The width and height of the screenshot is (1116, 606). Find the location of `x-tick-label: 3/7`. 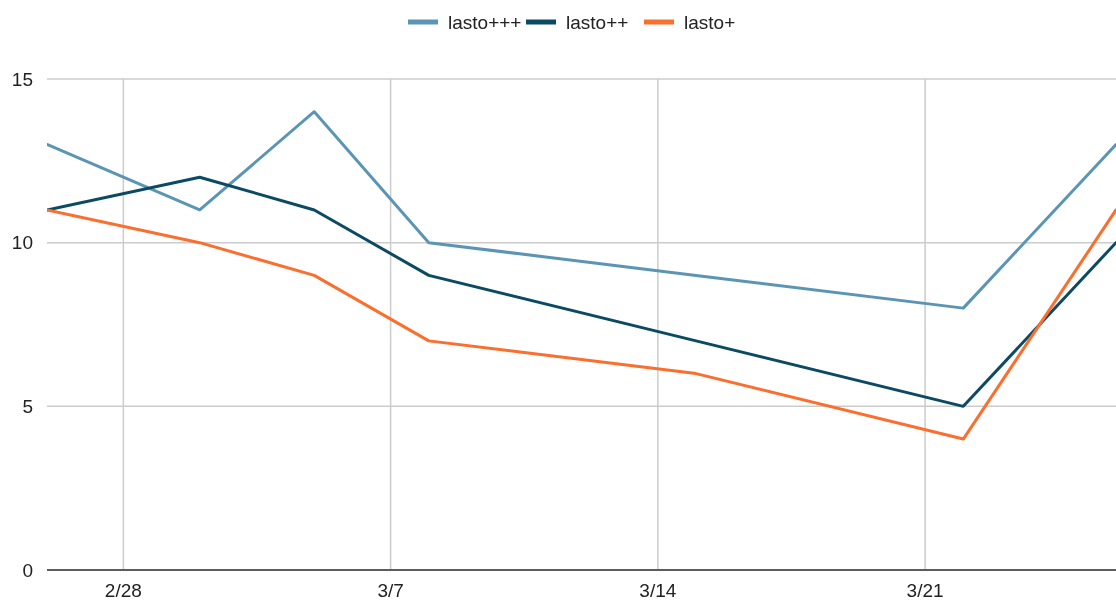

x-tick-label: 3/7 is located at coordinates (390, 590).